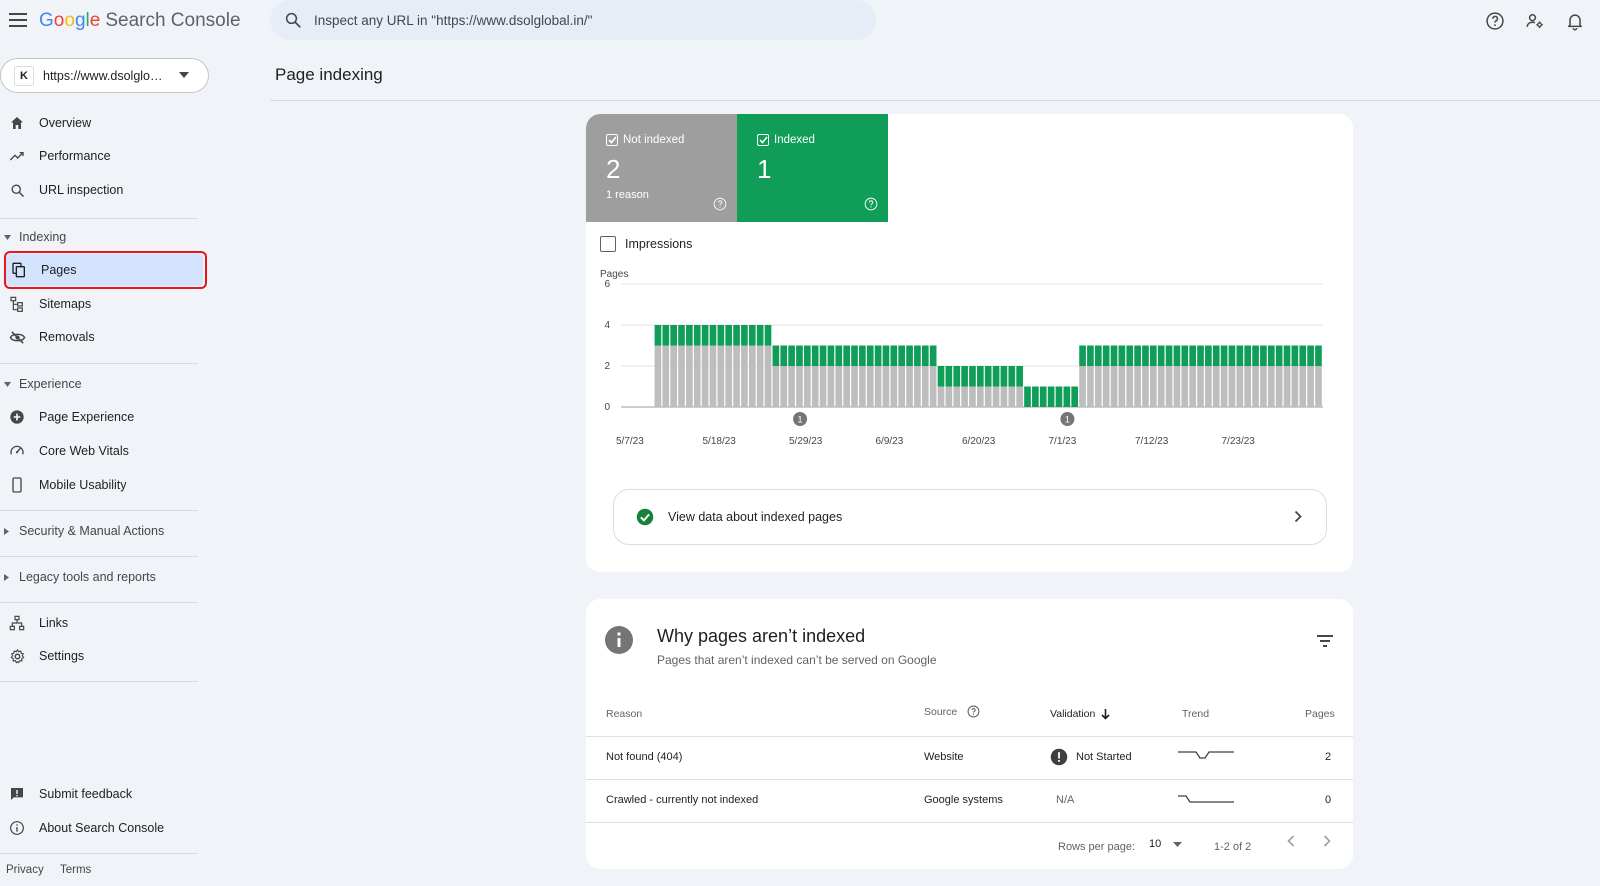 This screenshot has height=886, width=1600. What do you see at coordinates (98, 337) in the screenshot?
I see `sidebar-item-removals: Removals` at bounding box center [98, 337].